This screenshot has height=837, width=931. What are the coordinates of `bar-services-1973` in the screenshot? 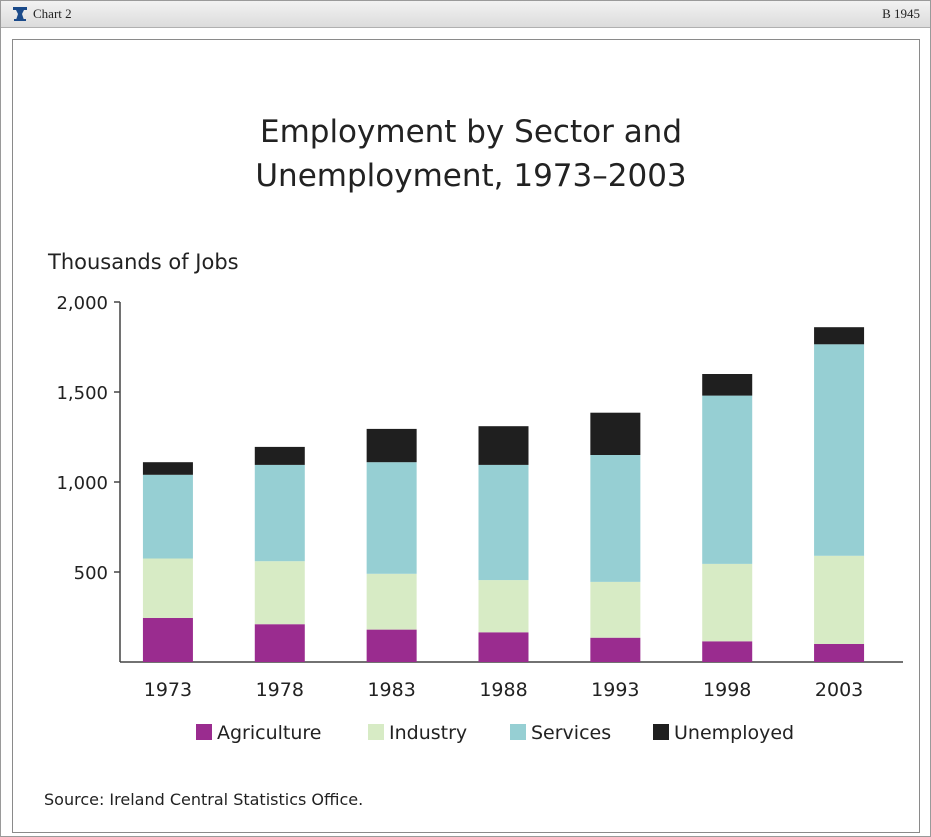 It's located at (167, 516).